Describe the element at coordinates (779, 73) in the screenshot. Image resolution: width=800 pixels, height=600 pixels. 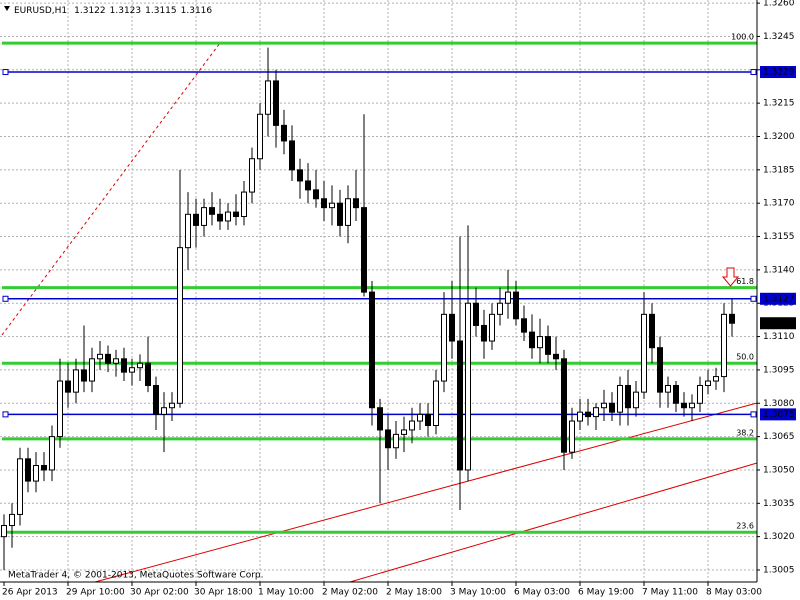
I see `price-label: 1.3229` at that location.